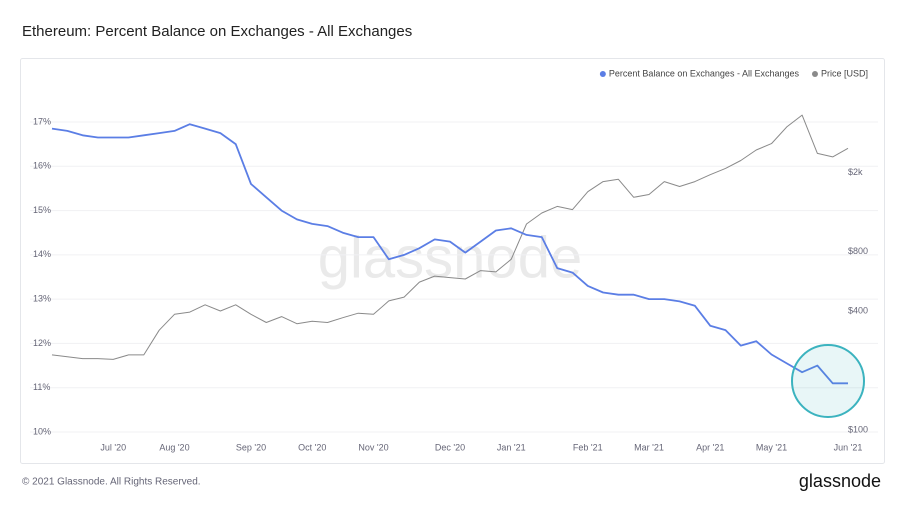 Image resolution: width=906 pixels, height=511 pixels. What do you see at coordinates (42, 121) in the screenshot?
I see `y-tick-label: 17%` at bounding box center [42, 121].